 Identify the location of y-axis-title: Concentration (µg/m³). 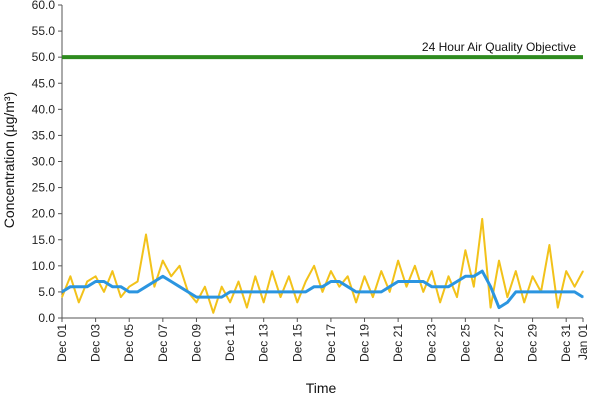
(9, 160).